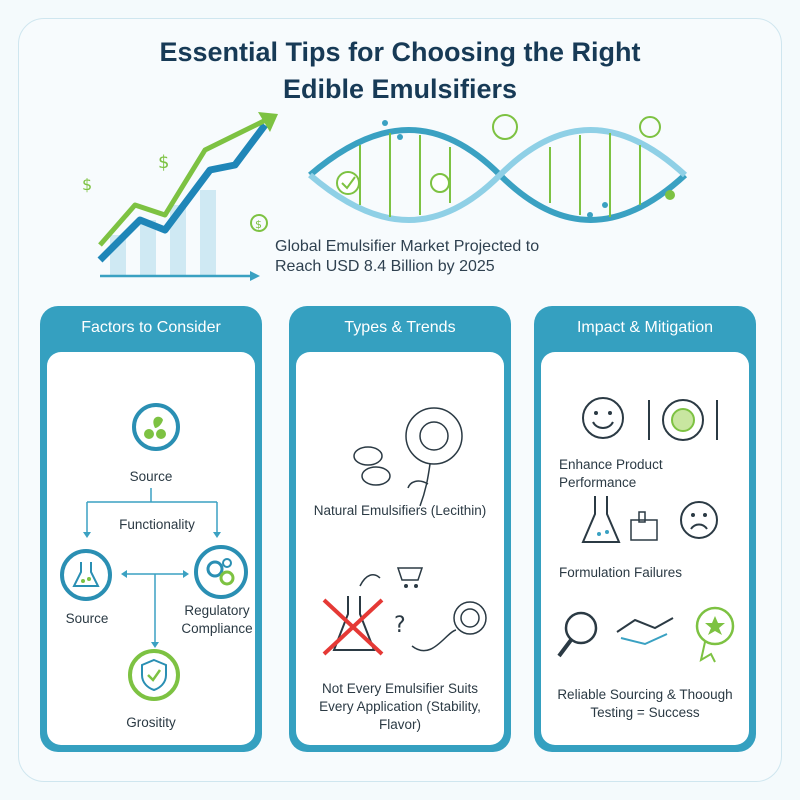 This screenshot has width=800, height=800. What do you see at coordinates (400, 52) in the screenshot?
I see `title-line-1: Essential Tips for Choosing the Right` at bounding box center [400, 52].